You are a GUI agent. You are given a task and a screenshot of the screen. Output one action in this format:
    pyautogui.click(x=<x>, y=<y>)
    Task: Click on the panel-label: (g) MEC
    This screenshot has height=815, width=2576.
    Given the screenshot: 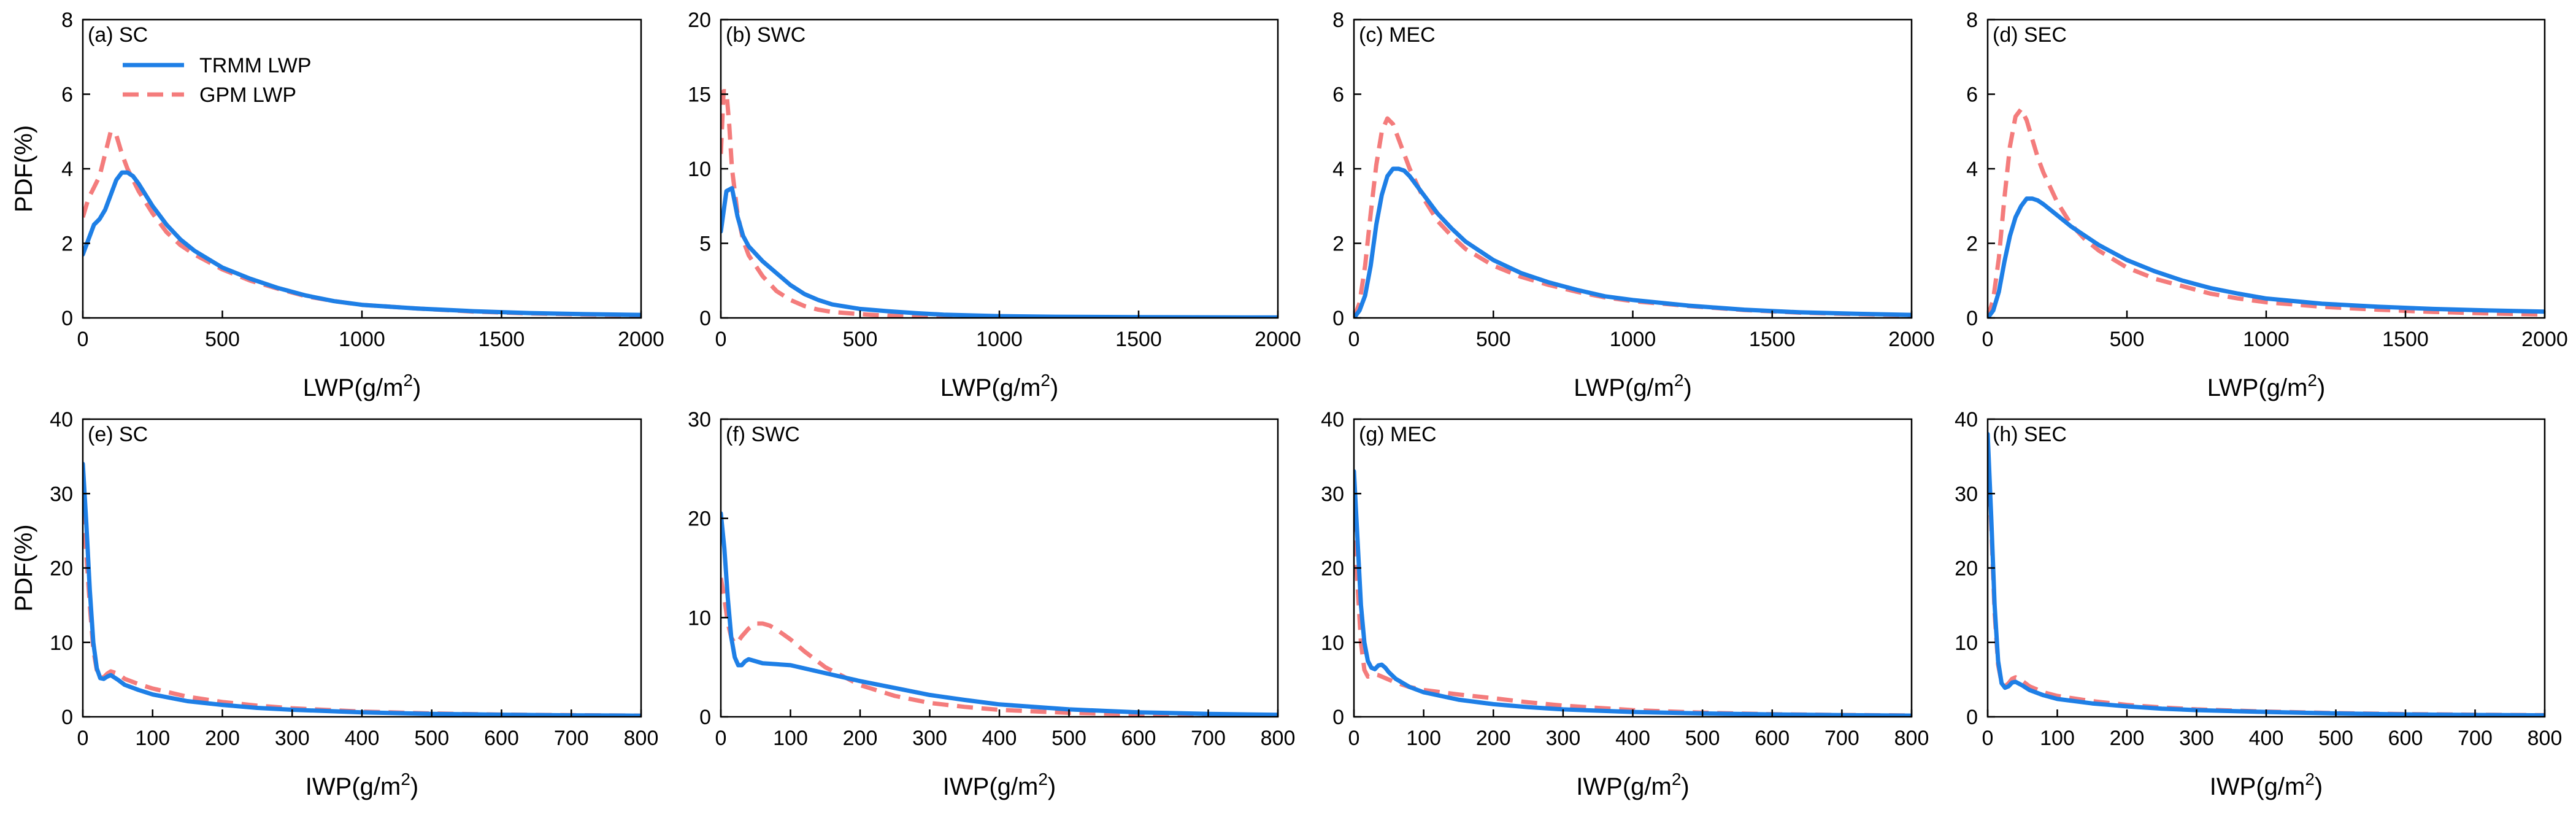 What is the action you would take?
    pyautogui.click(x=1398, y=434)
    